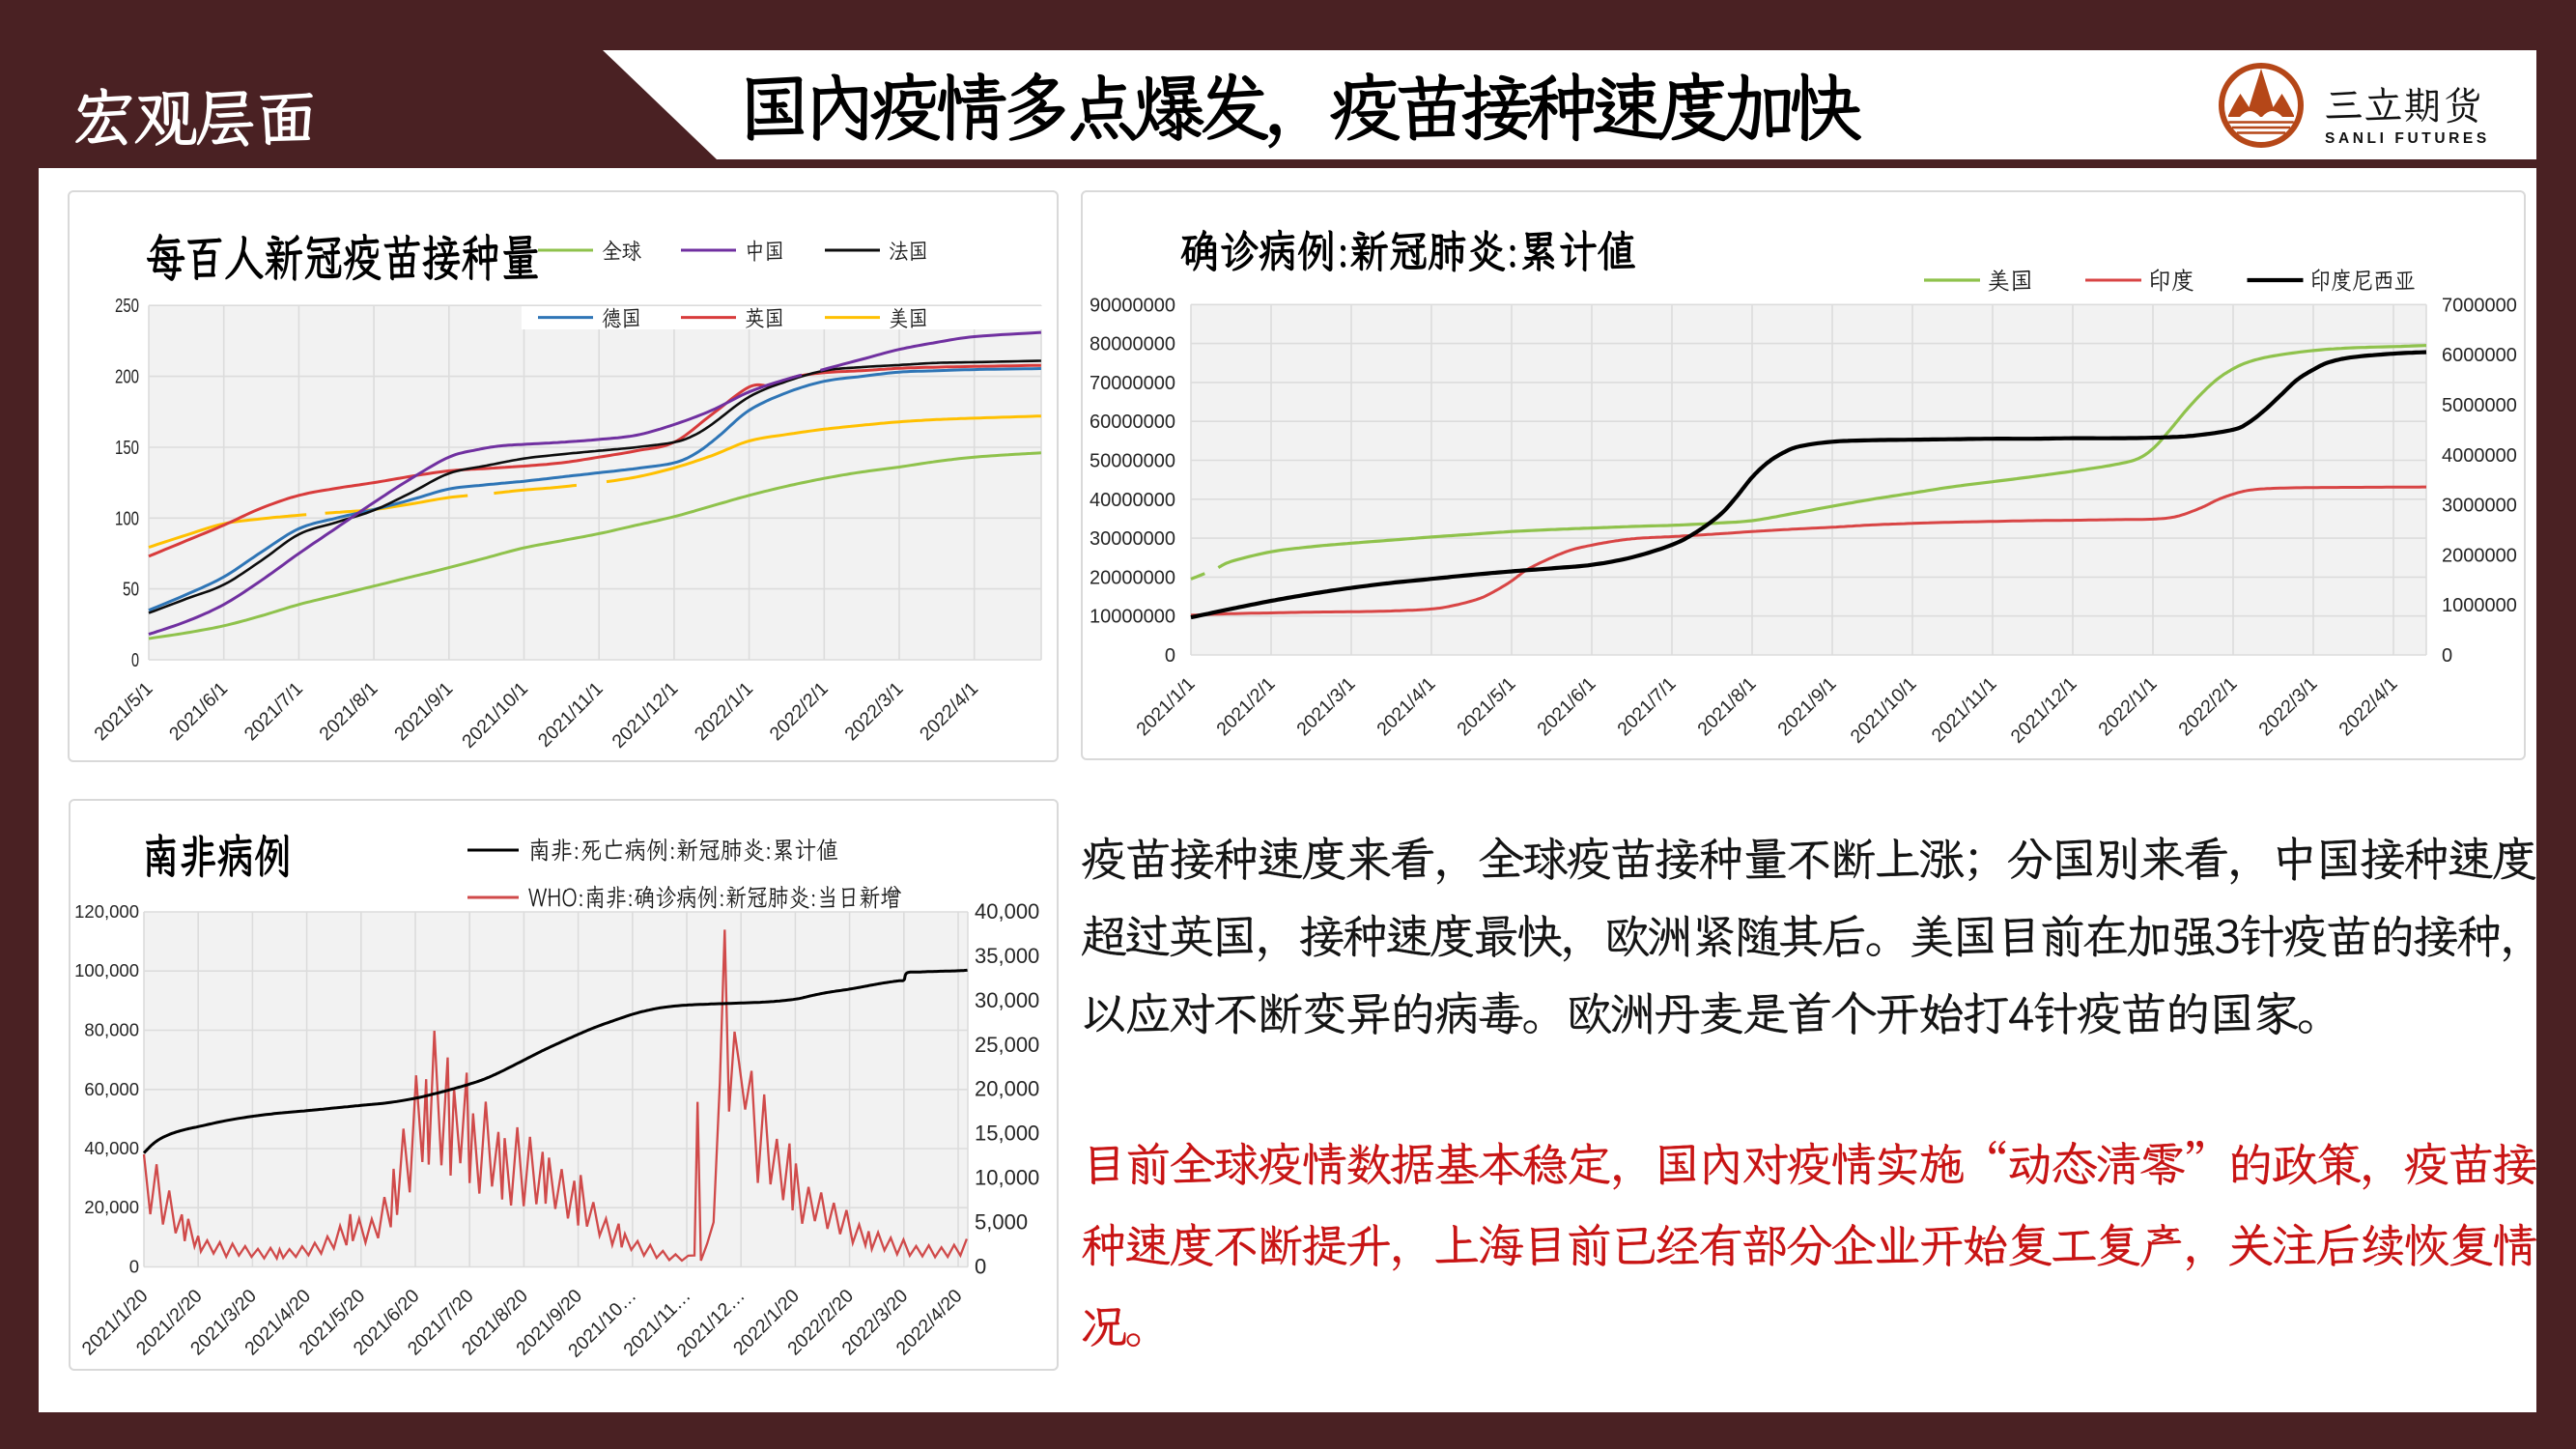 Image resolution: width=2576 pixels, height=1449 pixels. I want to click on svg-text: 南非:死亡病例:新冠肺炎:累计值, so click(683, 850).